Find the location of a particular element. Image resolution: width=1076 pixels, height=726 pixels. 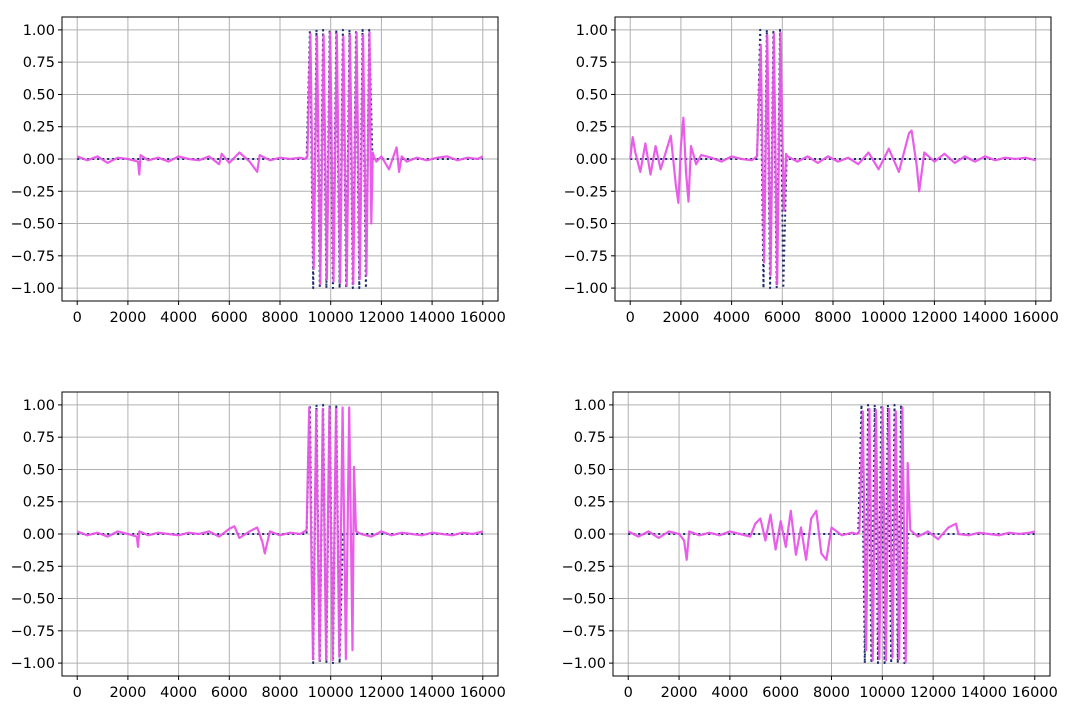

reference-series-line is located at coordinates (833, 159).